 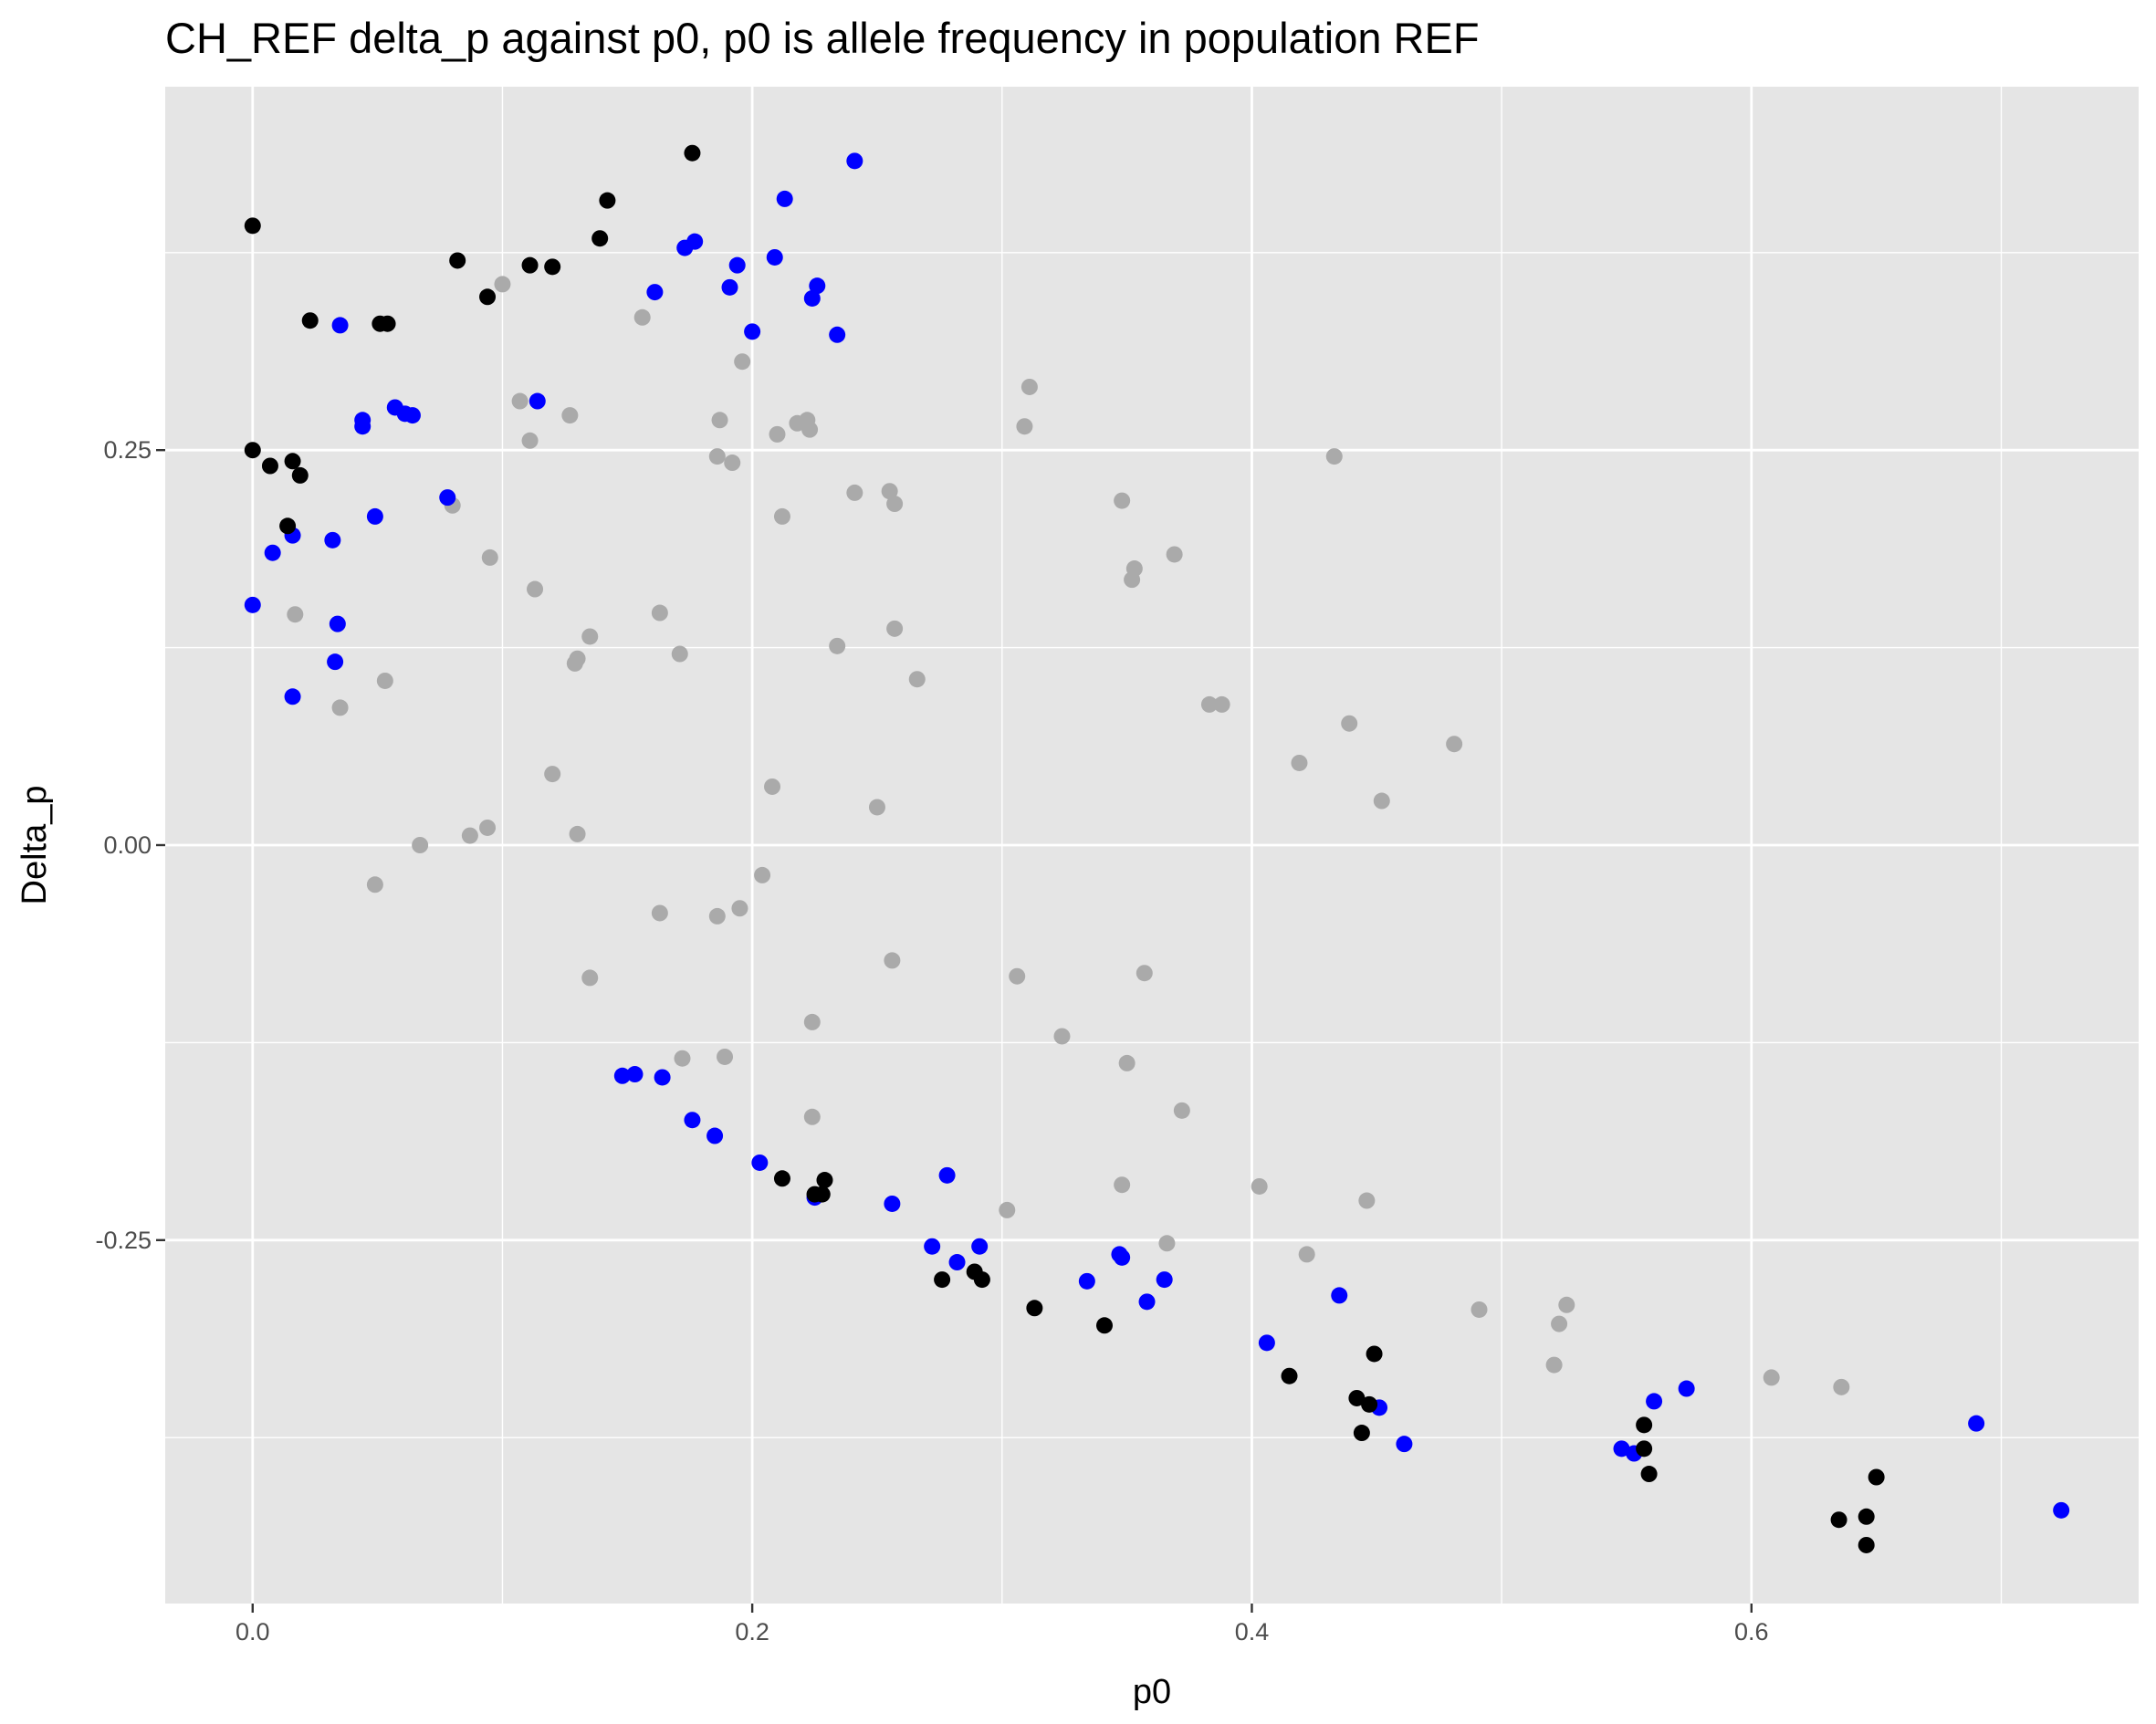 What do you see at coordinates (124, 1241) in the screenshot?
I see `y-tick-label: -0.25` at bounding box center [124, 1241].